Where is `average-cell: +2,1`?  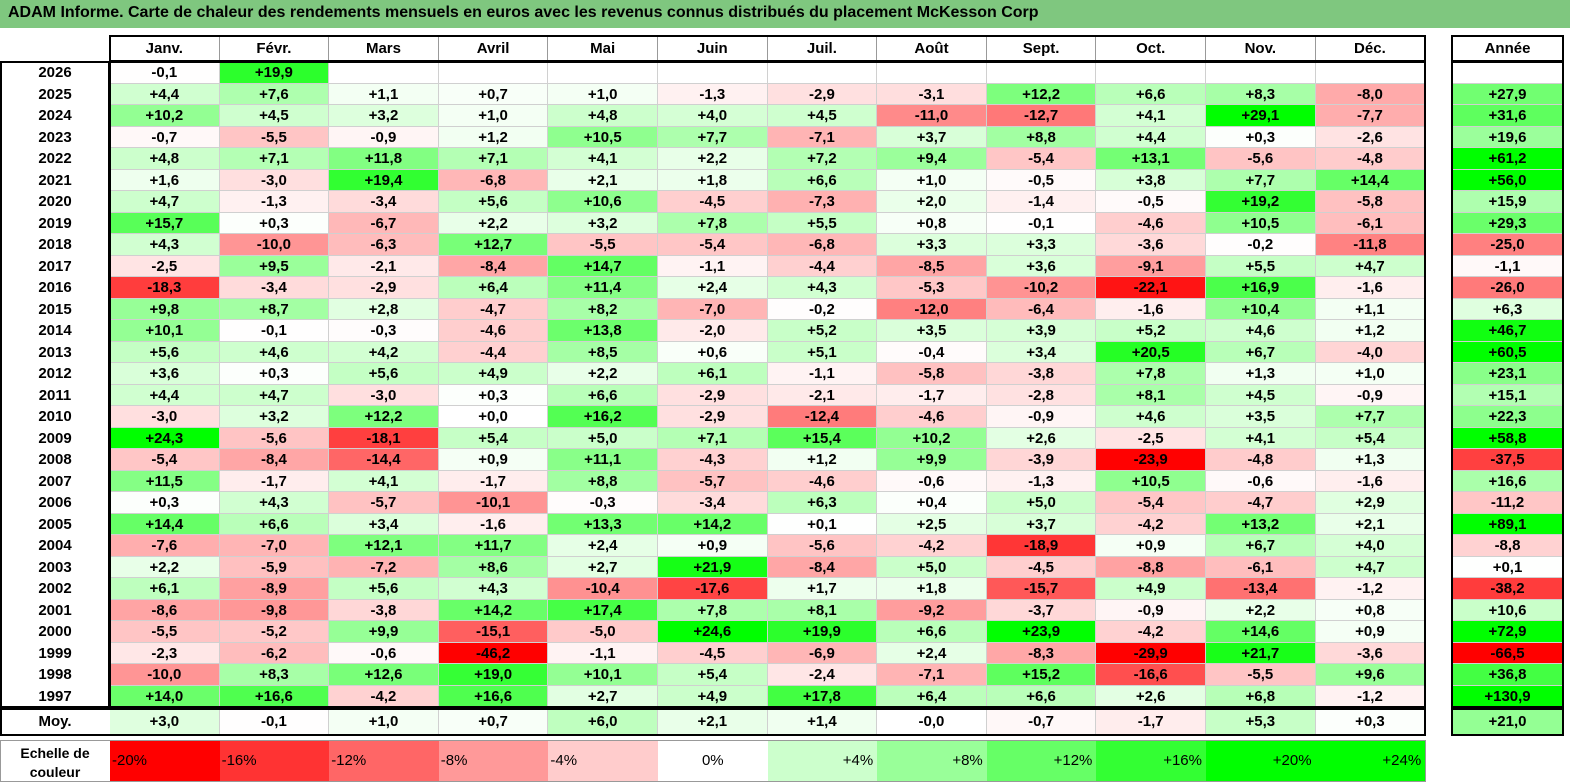
average-cell: +2,1 is located at coordinates (713, 722).